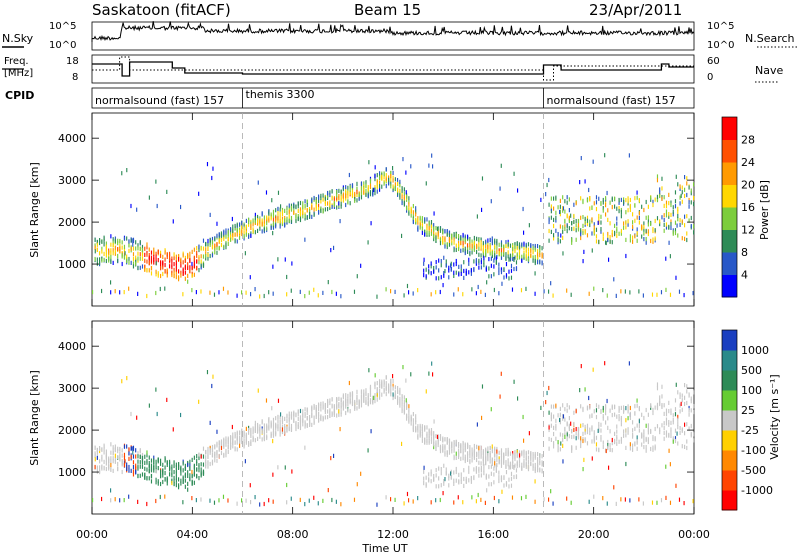 This screenshot has width=800, height=554. What do you see at coordinates (386, 497) in the screenshot?
I see `velocity-echo-1940` at bounding box center [386, 497].